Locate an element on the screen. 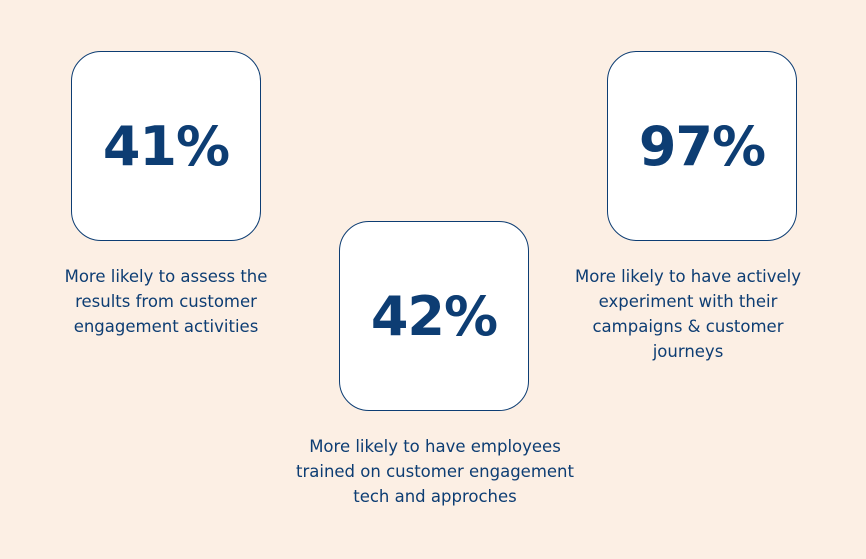  caption-line: More likely to have actively is located at coordinates (688, 276).